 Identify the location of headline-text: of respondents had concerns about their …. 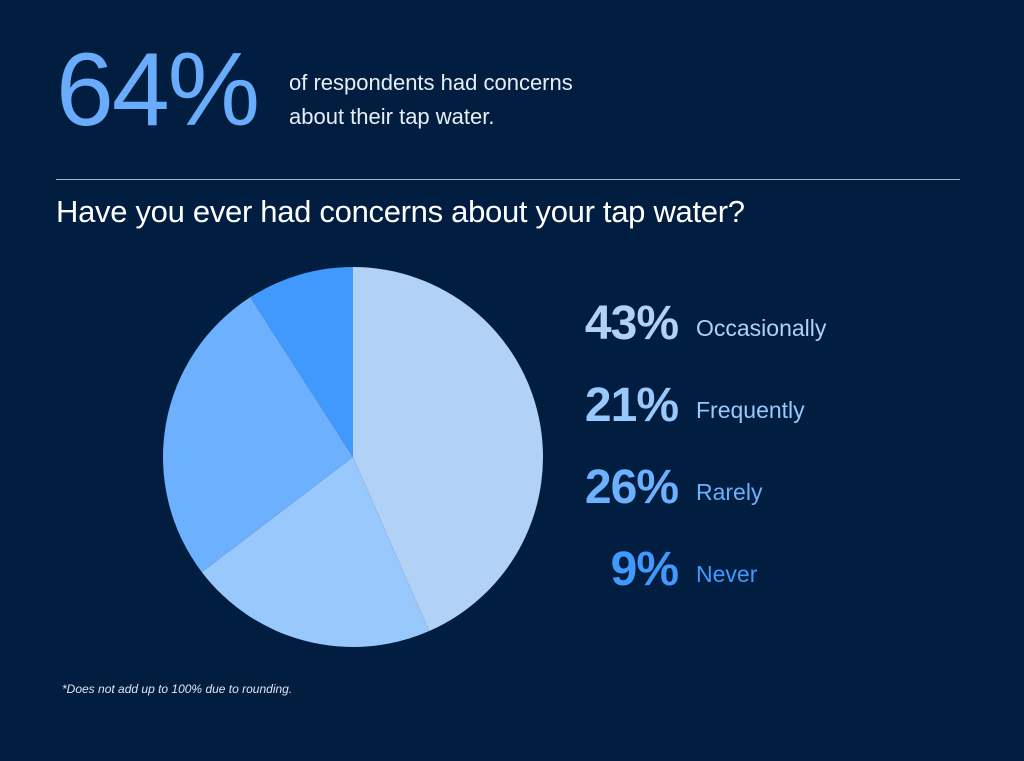
(479, 100).